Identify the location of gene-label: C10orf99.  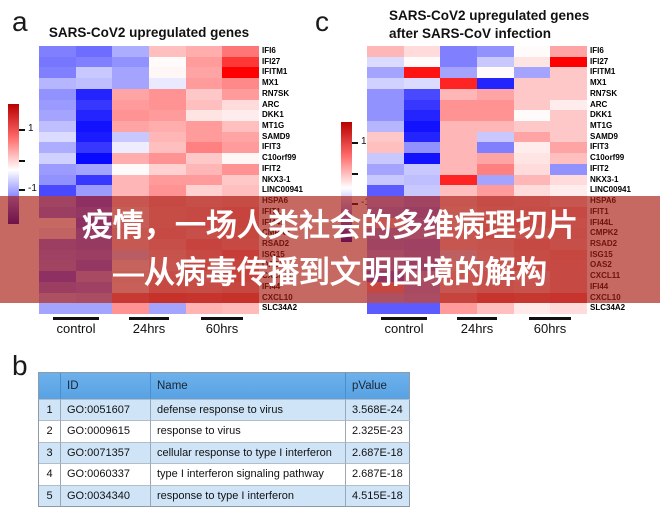
(607, 158).